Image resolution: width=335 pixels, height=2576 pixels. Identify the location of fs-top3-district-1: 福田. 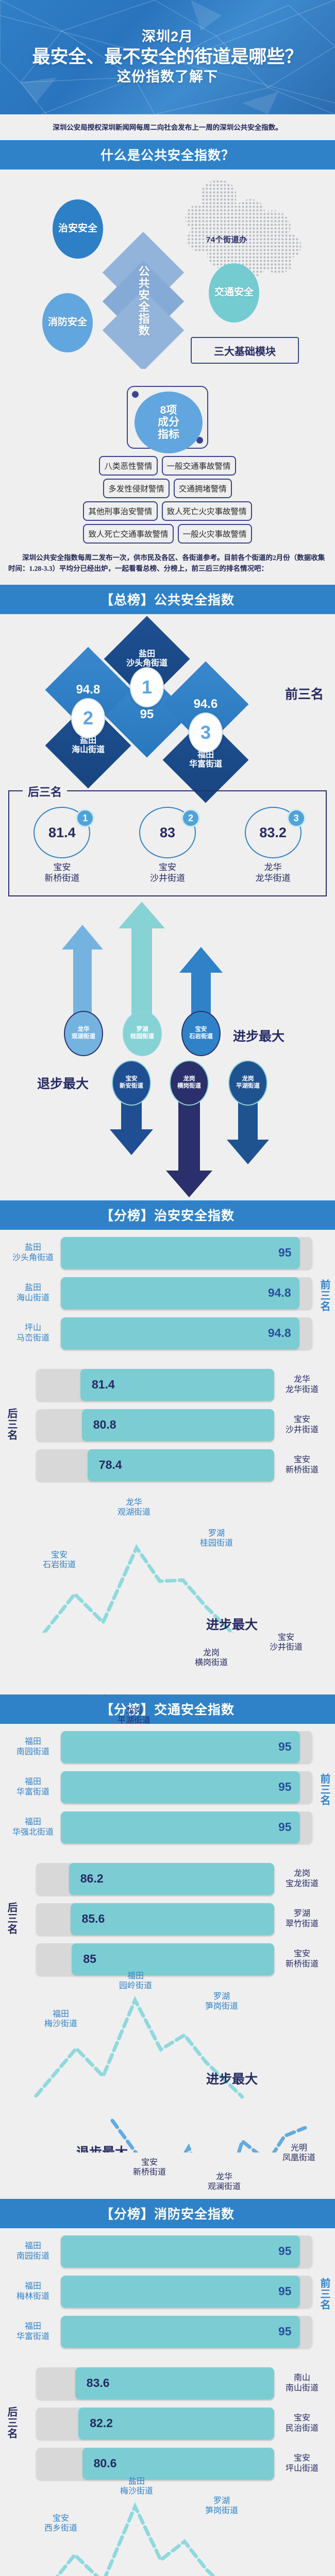
(32, 2246).